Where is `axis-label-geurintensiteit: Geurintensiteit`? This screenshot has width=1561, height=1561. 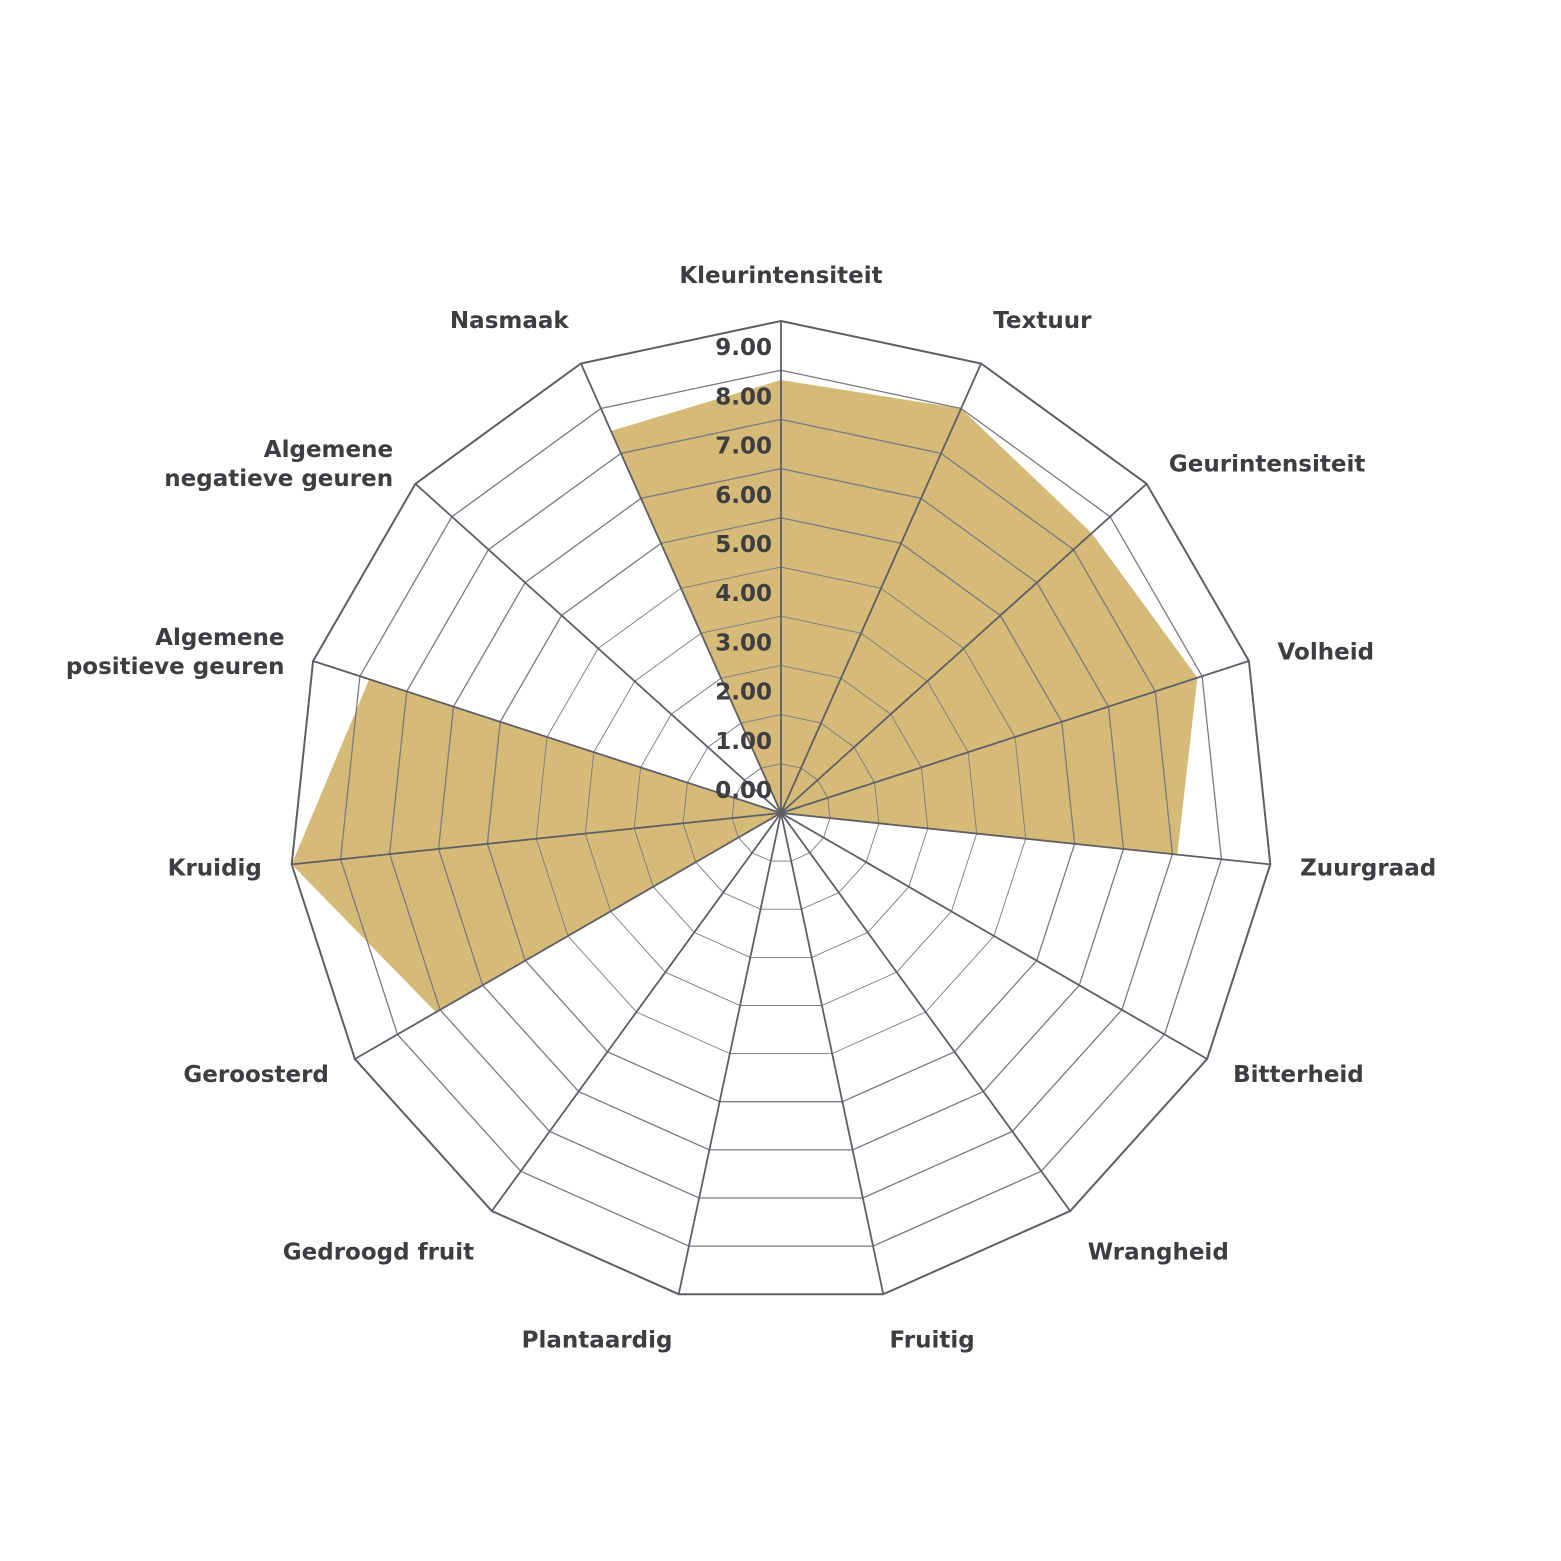 axis-label-geurintensiteit: Geurintensiteit is located at coordinates (1267, 465).